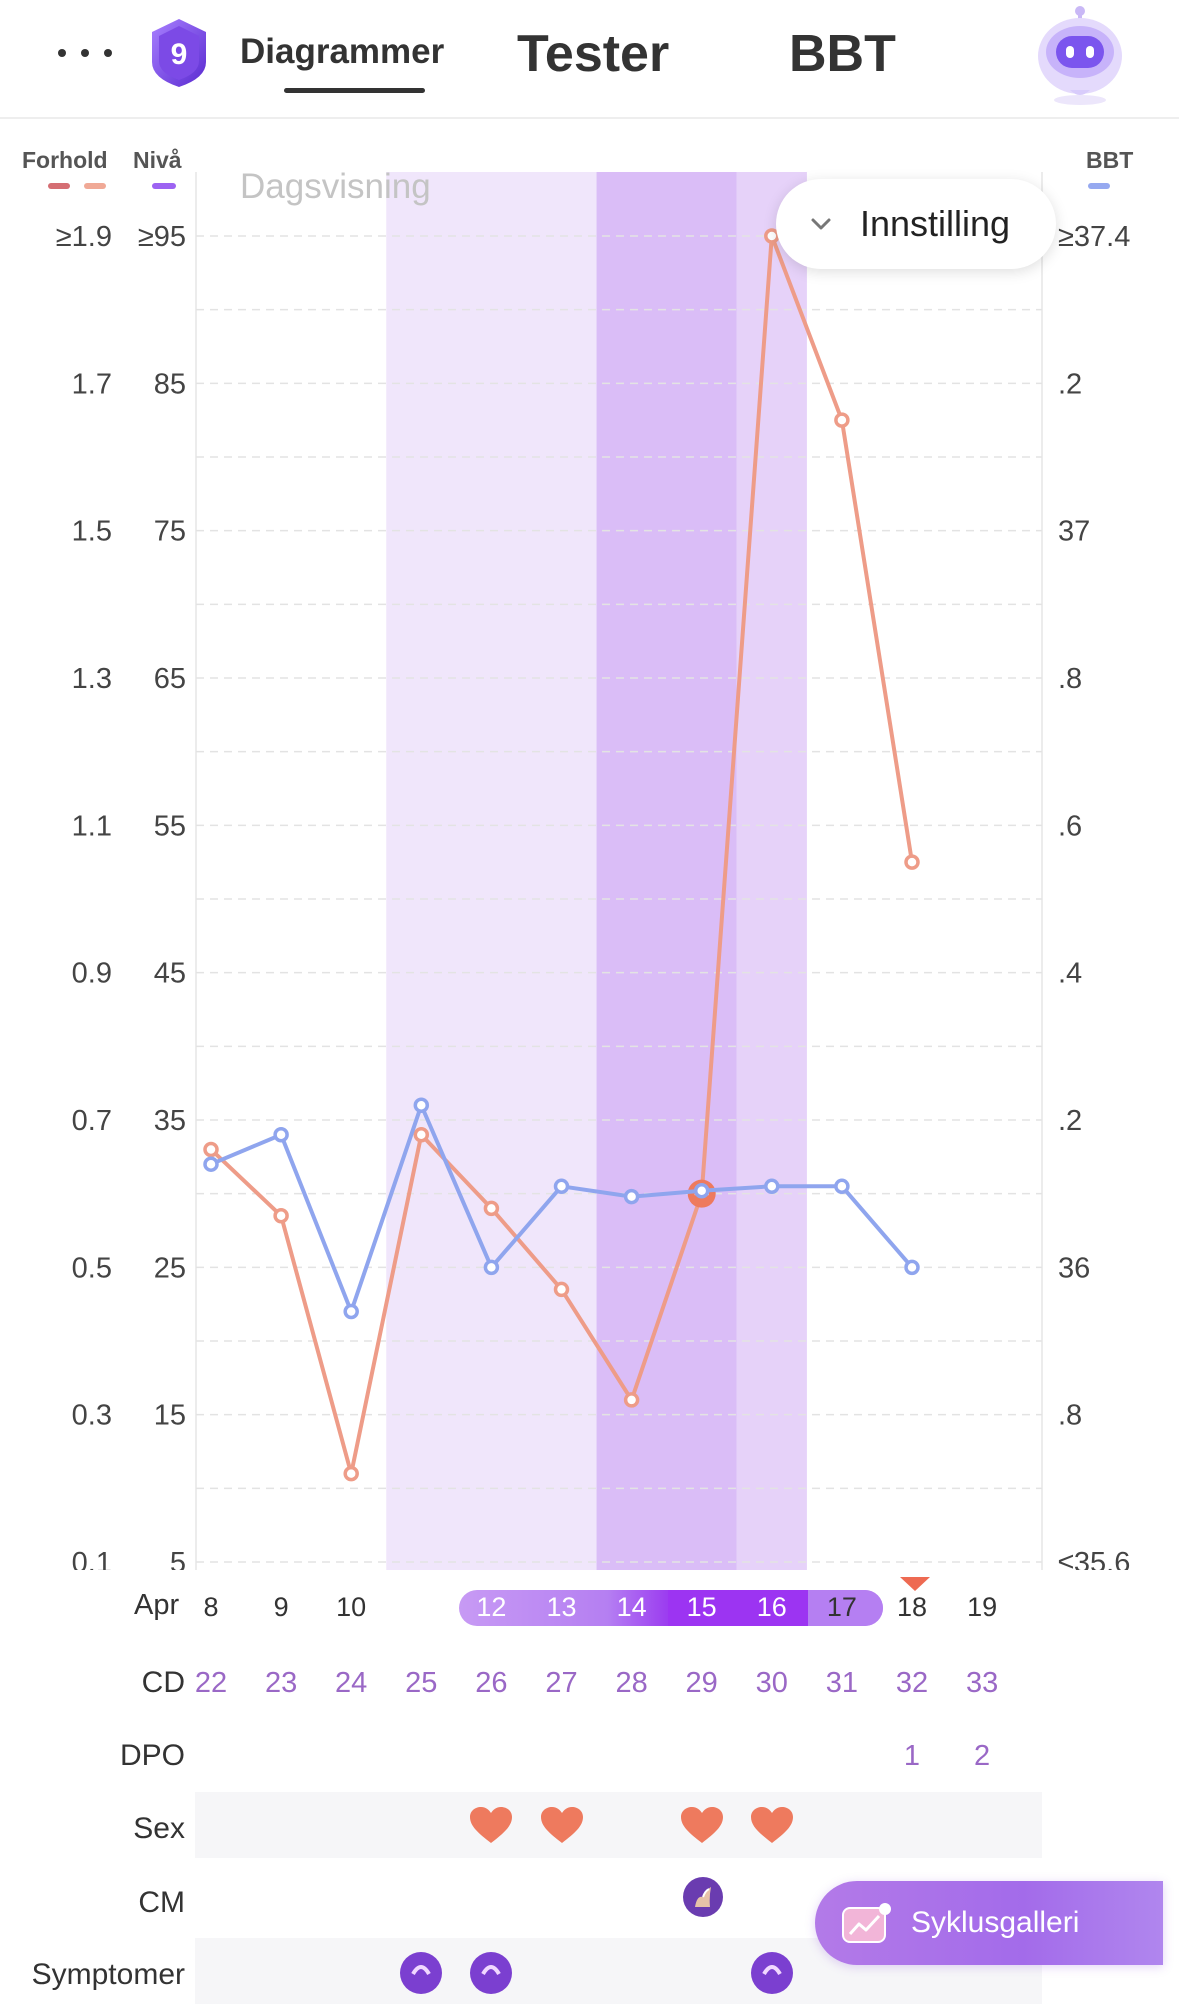  Describe the element at coordinates (771, 871) in the screenshot. I see `post-peak-band` at that location.